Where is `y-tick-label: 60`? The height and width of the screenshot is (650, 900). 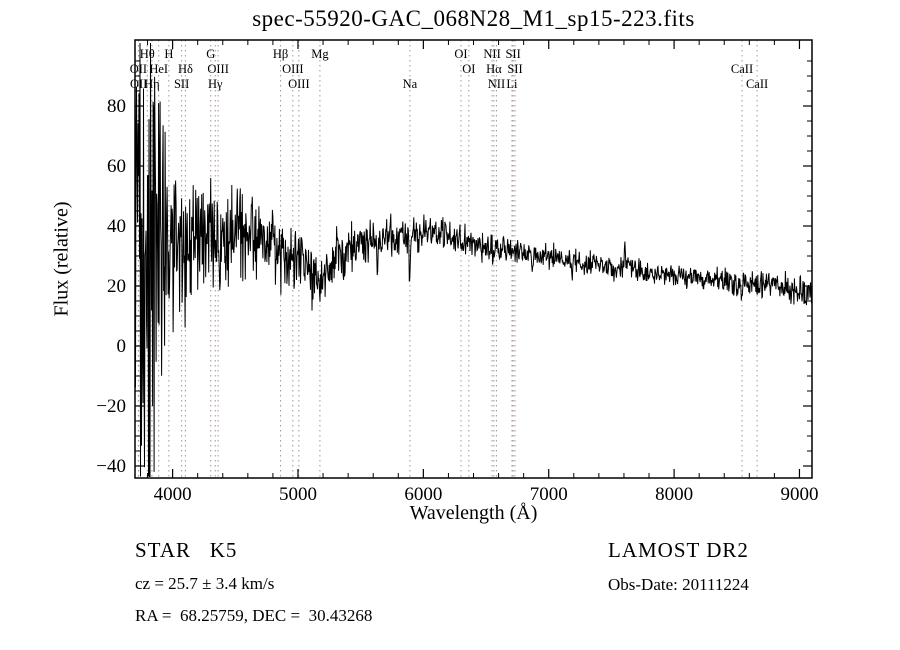 y-tick-label: 60 is located at coordinates (116, 166).